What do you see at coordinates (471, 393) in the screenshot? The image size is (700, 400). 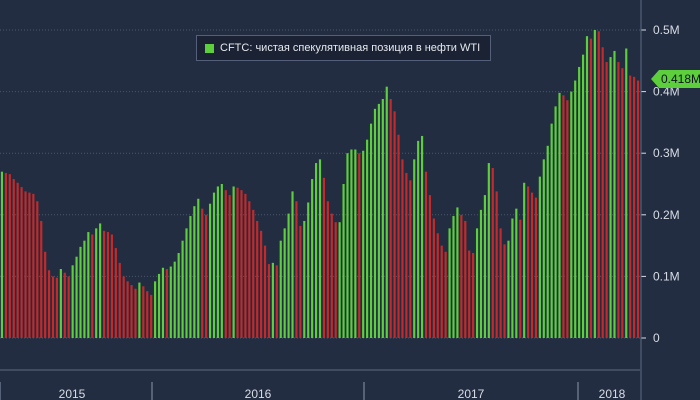 I see `x-tick-label: 2017` at bounding box center [471, 393].